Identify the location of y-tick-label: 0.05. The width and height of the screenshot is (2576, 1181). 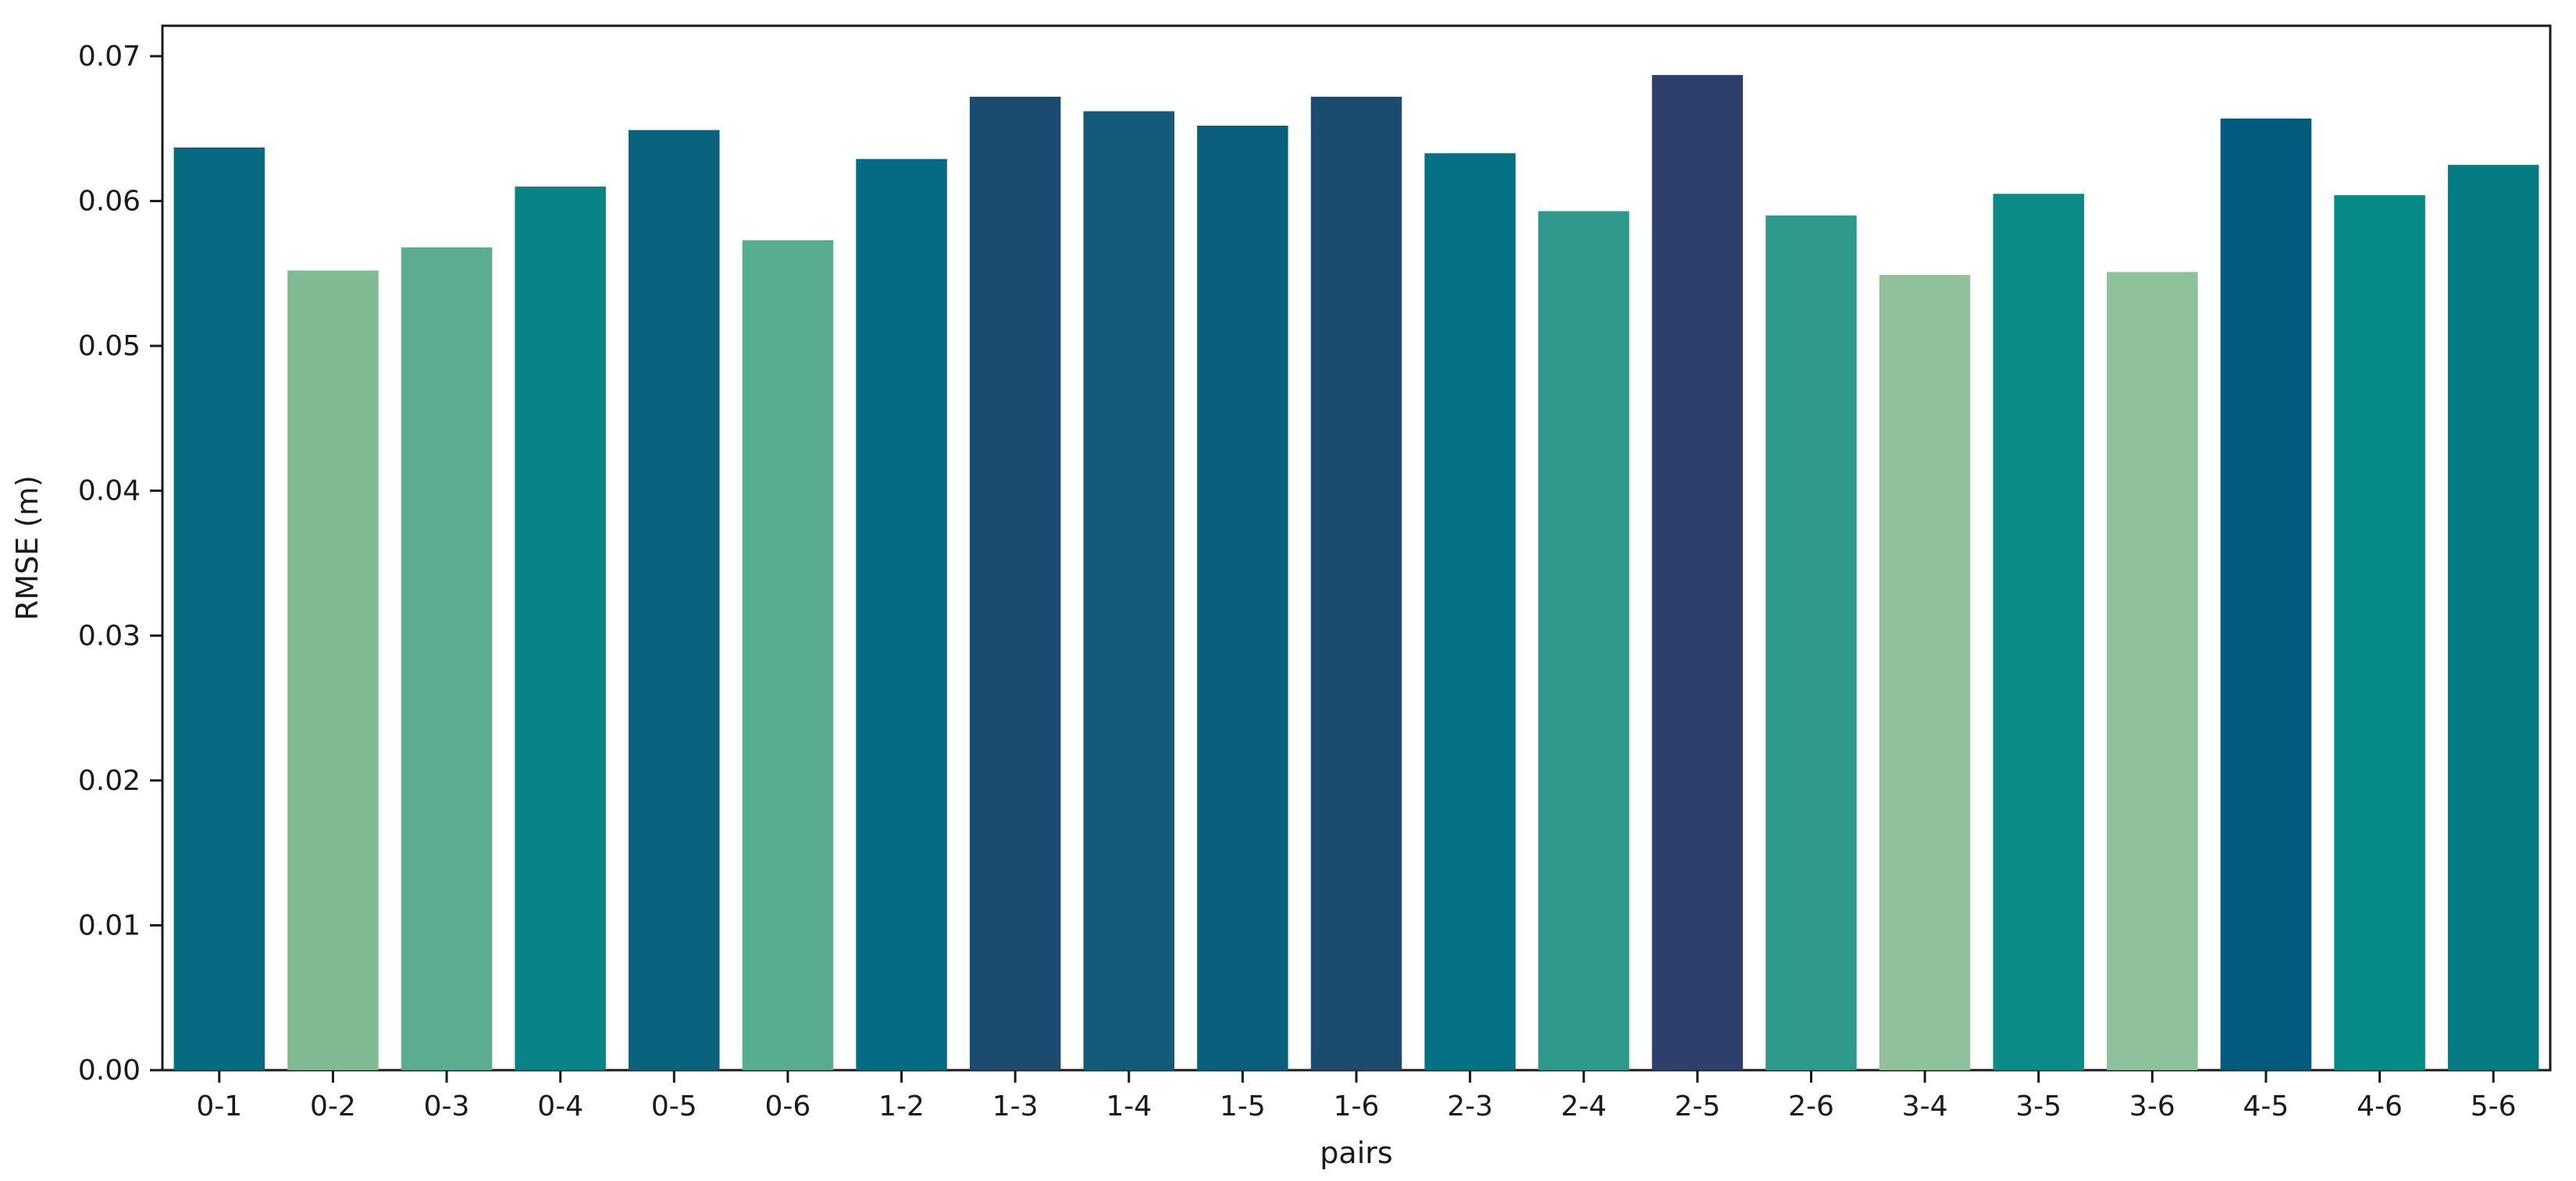
(109, 346).